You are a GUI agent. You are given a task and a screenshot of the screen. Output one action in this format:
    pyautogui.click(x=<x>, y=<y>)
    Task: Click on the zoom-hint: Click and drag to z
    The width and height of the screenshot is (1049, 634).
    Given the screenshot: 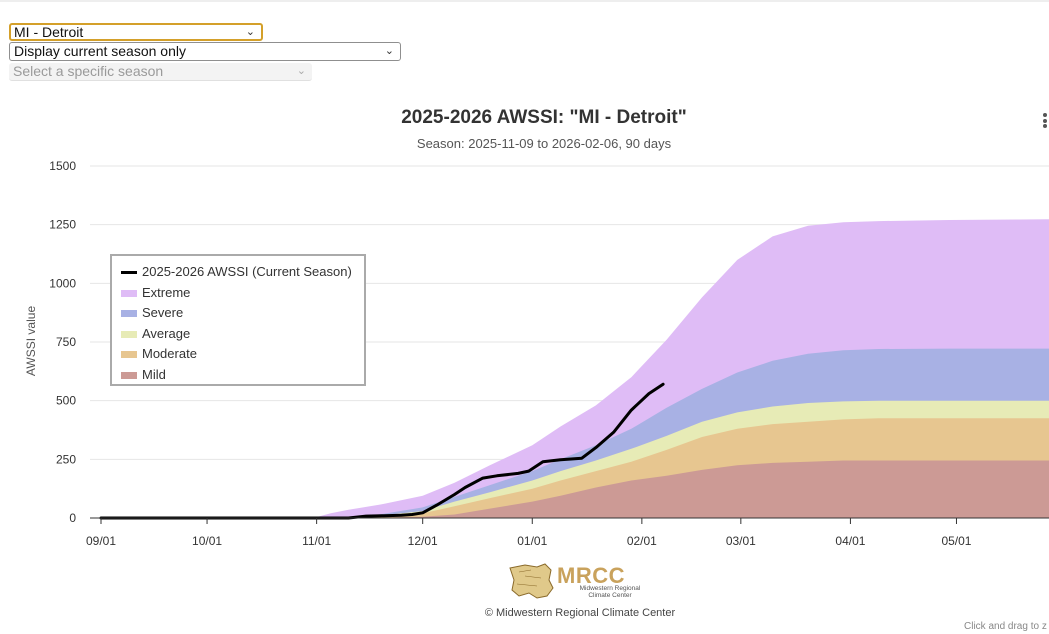 What is the action you would take?
    pyautogui.click(x=1005, y=626)
    